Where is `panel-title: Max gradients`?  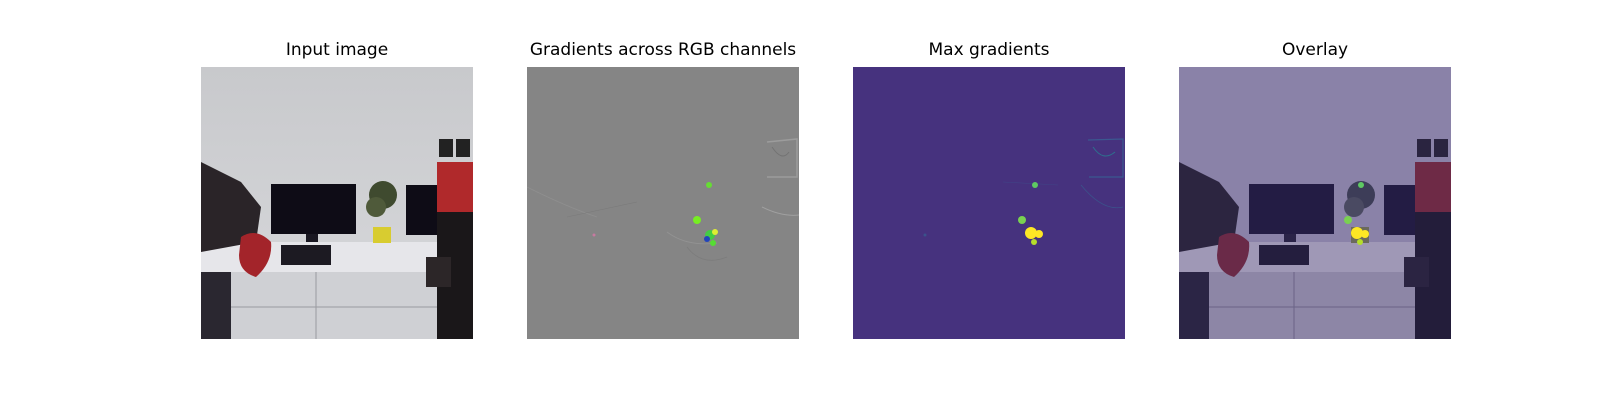 panel-title: Max gradients is located at coordinates (989, 50).